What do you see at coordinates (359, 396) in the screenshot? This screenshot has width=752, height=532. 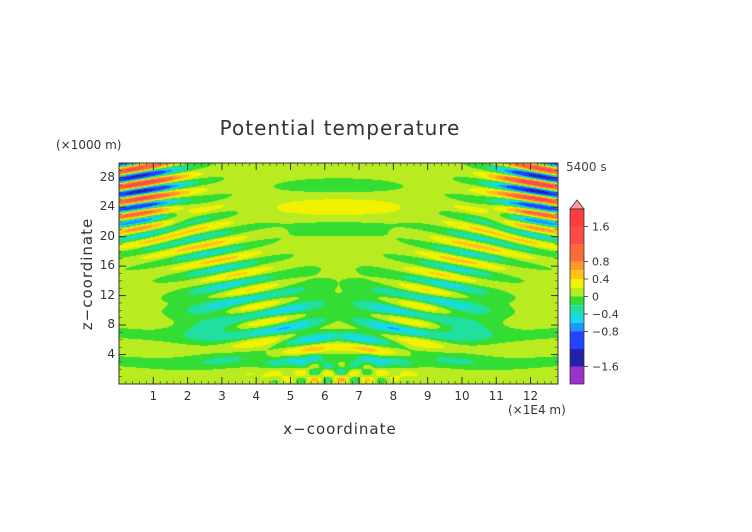 I see `x-tick-label: 7` at bounding box center [359, 396].